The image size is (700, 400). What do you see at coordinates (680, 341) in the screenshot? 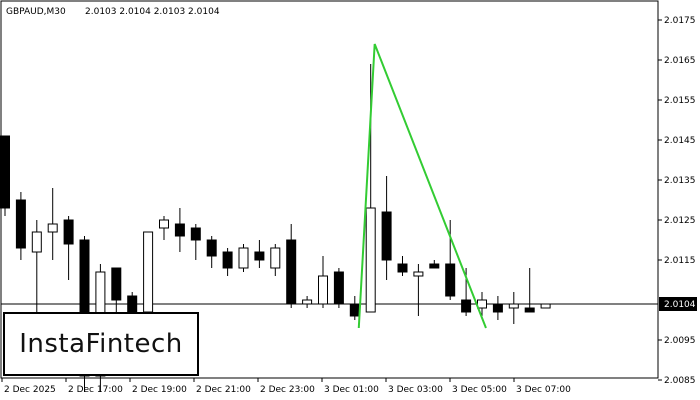
I see `y-tick-label: 2.0095` at bounding box center [680, 341].